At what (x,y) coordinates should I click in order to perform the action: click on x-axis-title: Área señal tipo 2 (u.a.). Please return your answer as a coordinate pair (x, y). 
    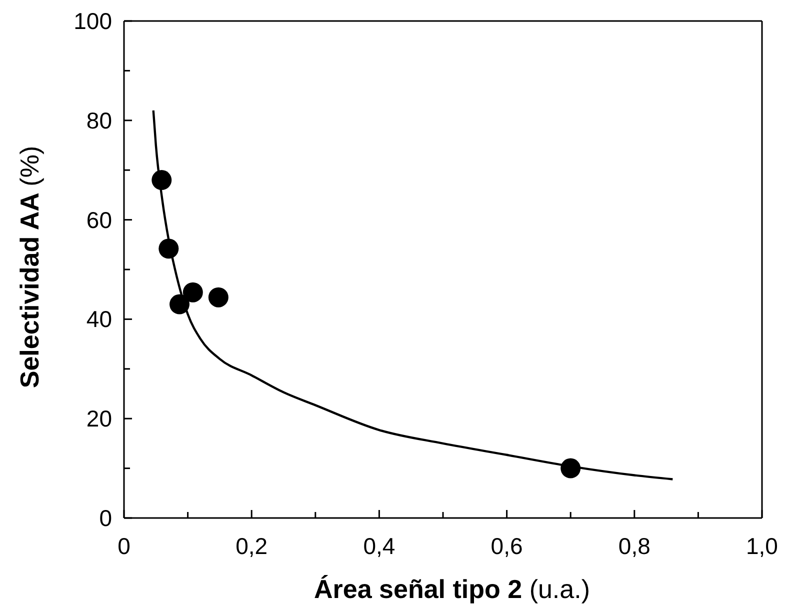
    Looking at the image, I should click on (452, 589).